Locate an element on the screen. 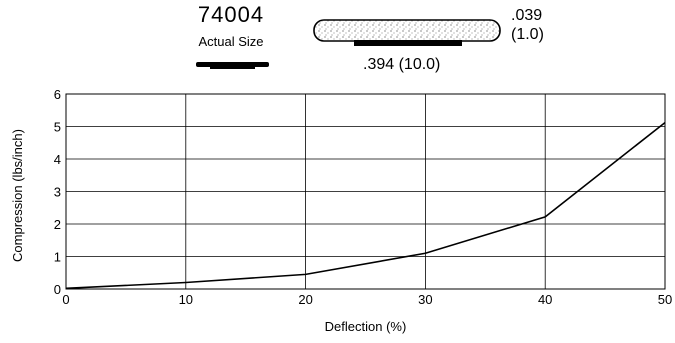  x-tick-label: 0 is located at coordinates (65, 299).